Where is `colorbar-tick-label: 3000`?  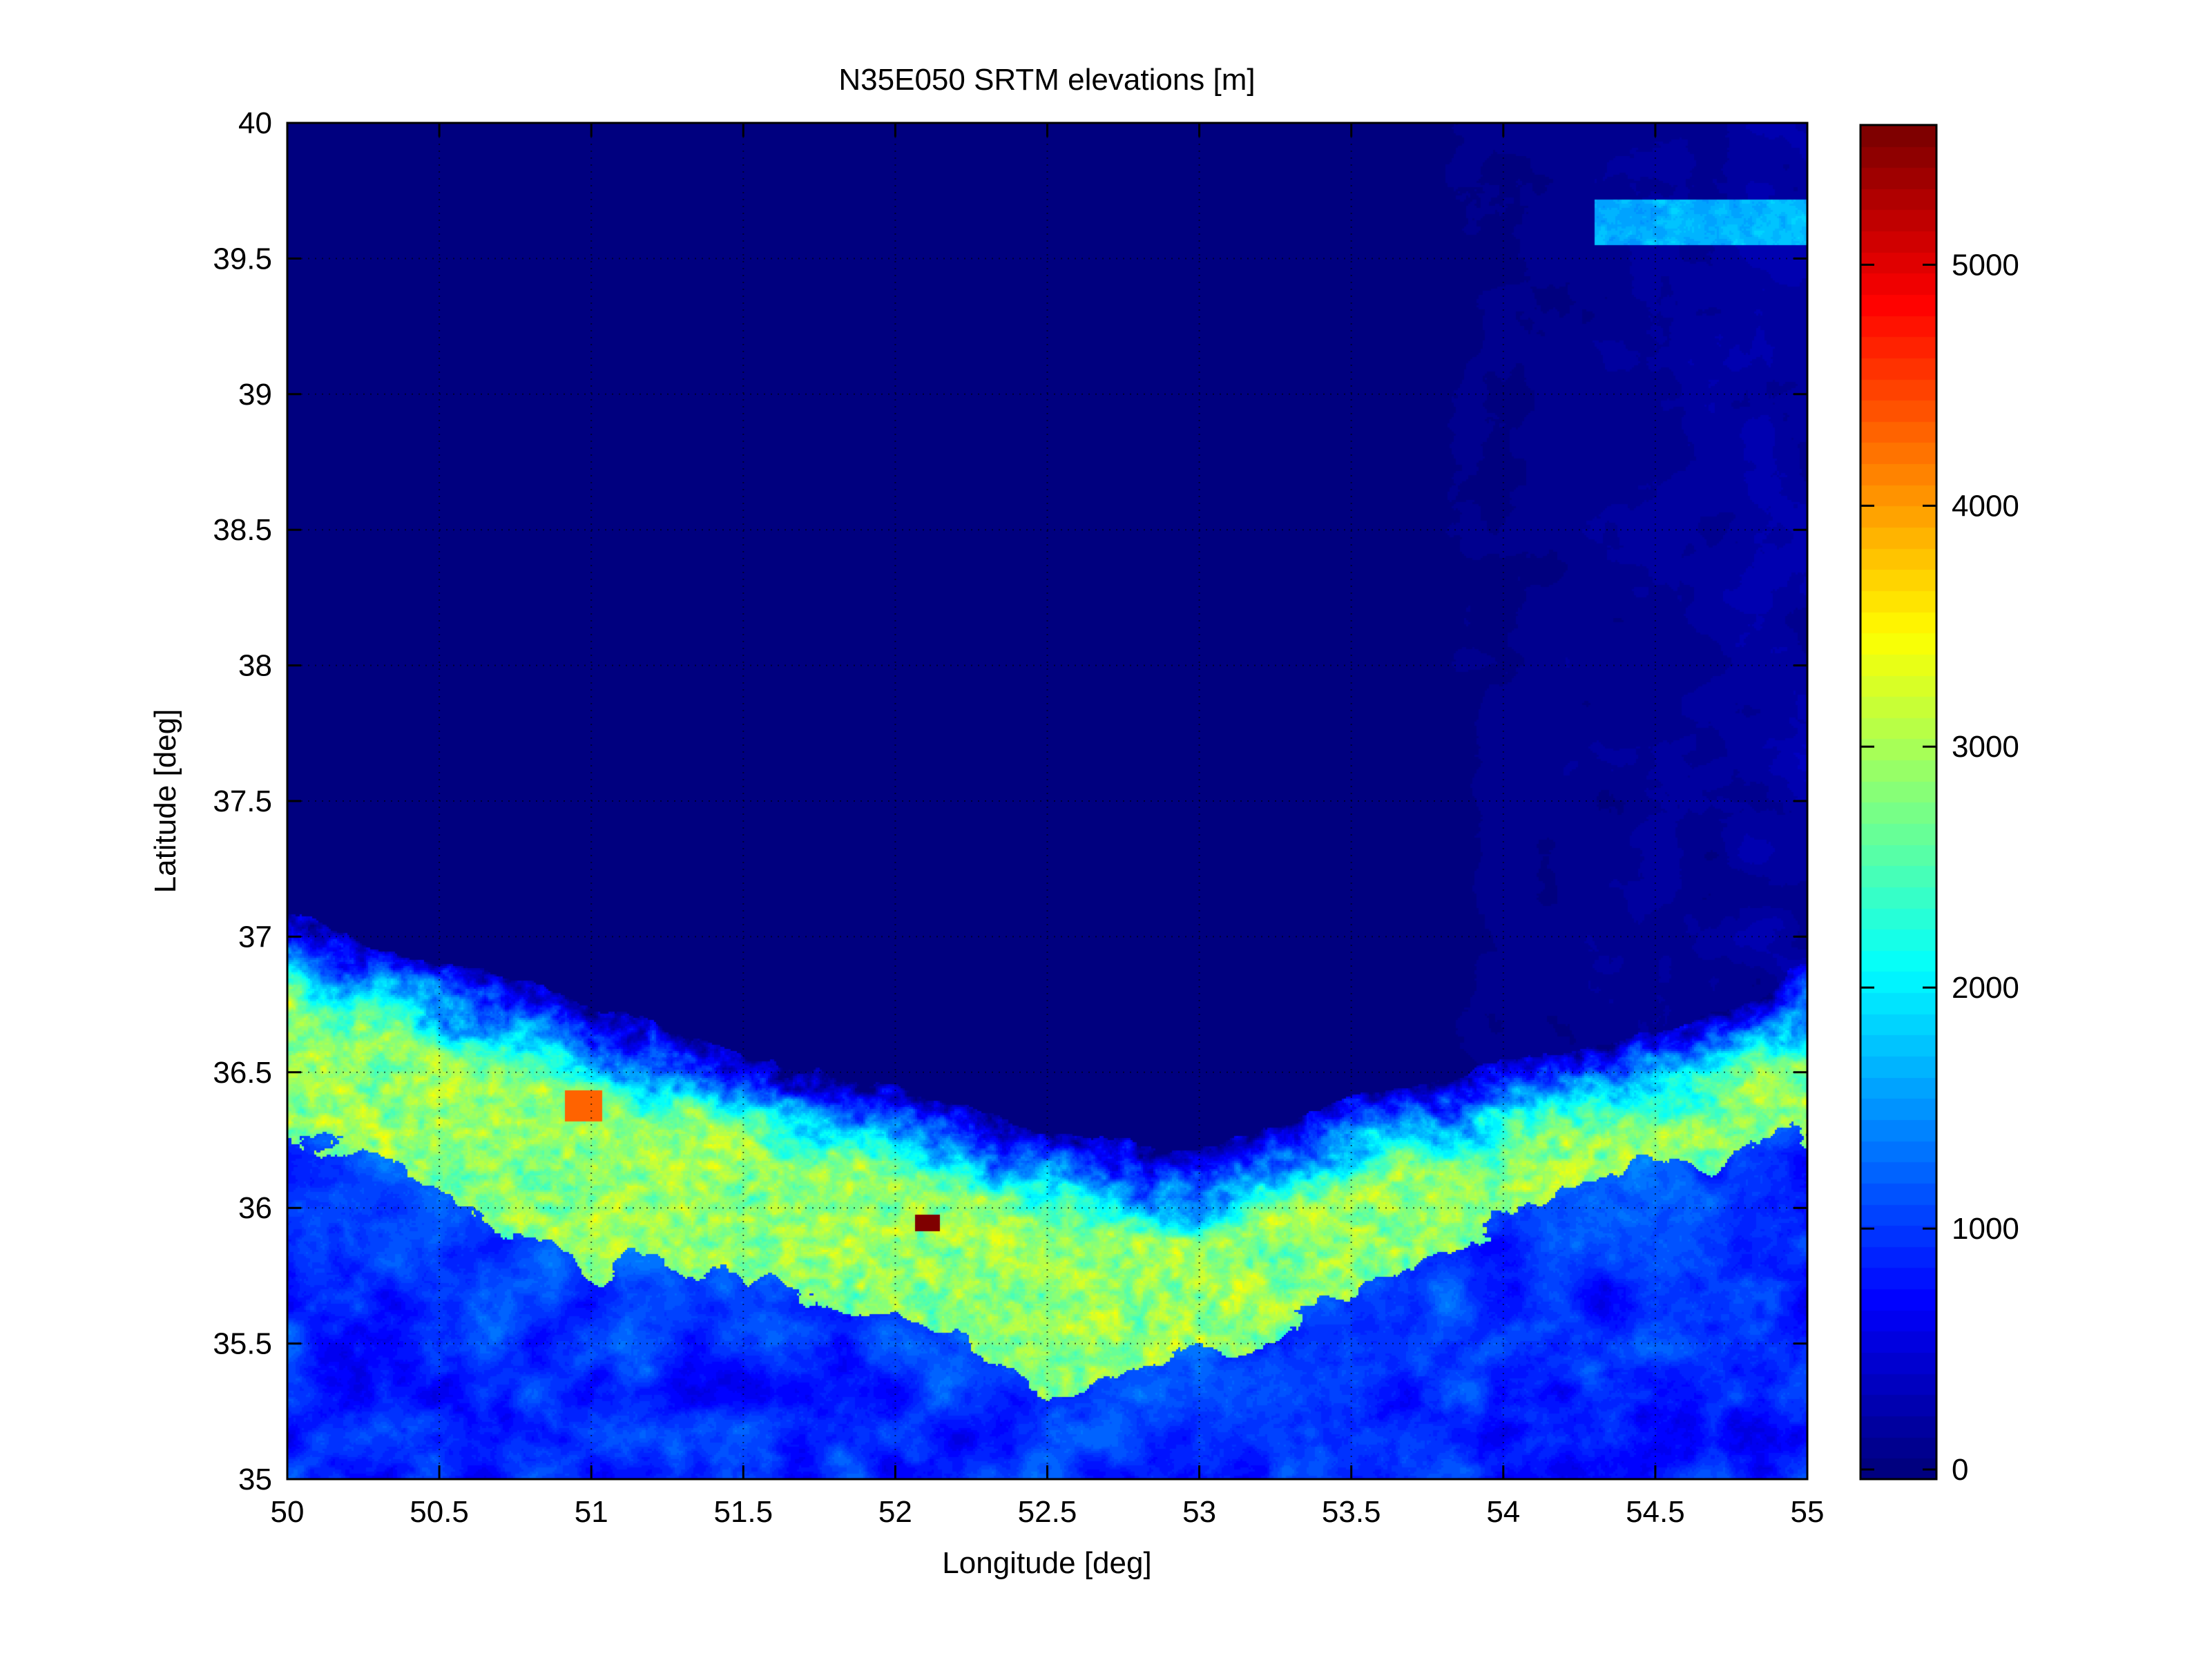
colorbar-tick-label: 3000 is located at coordinates (1986, 747).